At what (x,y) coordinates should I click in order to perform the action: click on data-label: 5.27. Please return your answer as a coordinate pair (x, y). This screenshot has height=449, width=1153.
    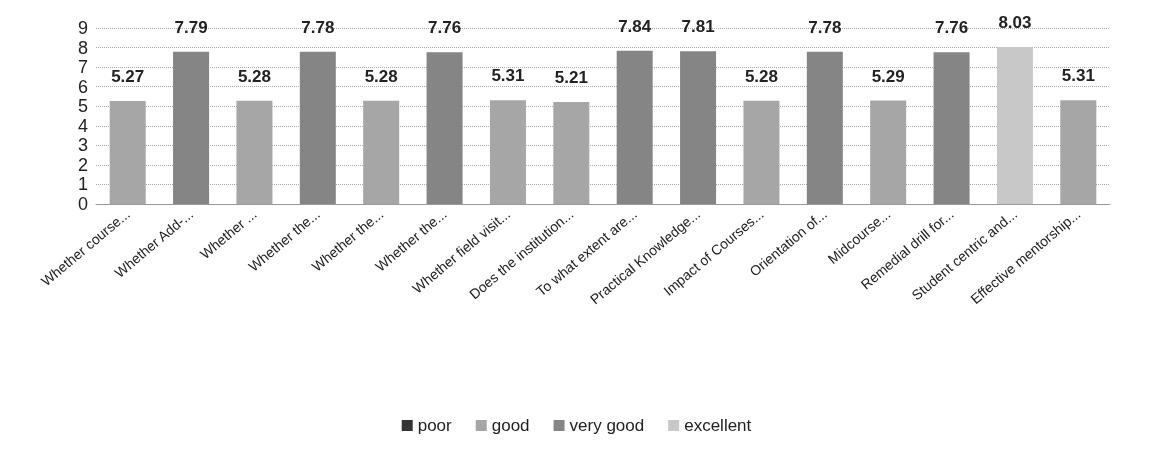
    Looking at the image, I should click on (128, 76).